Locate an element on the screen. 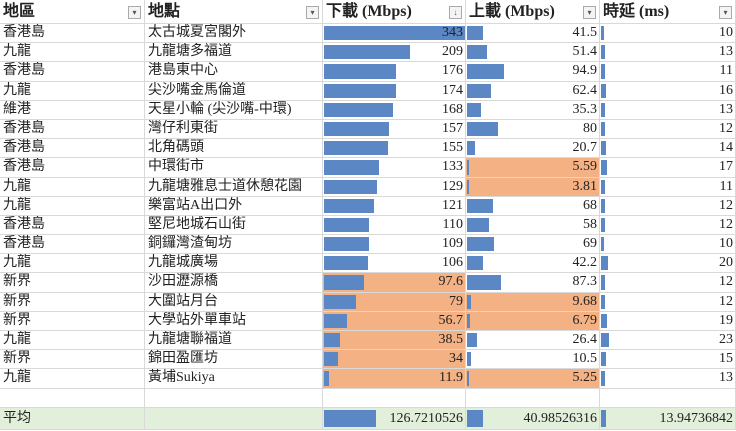  download-cell: 56.7 is located at coordinates (394, 320).